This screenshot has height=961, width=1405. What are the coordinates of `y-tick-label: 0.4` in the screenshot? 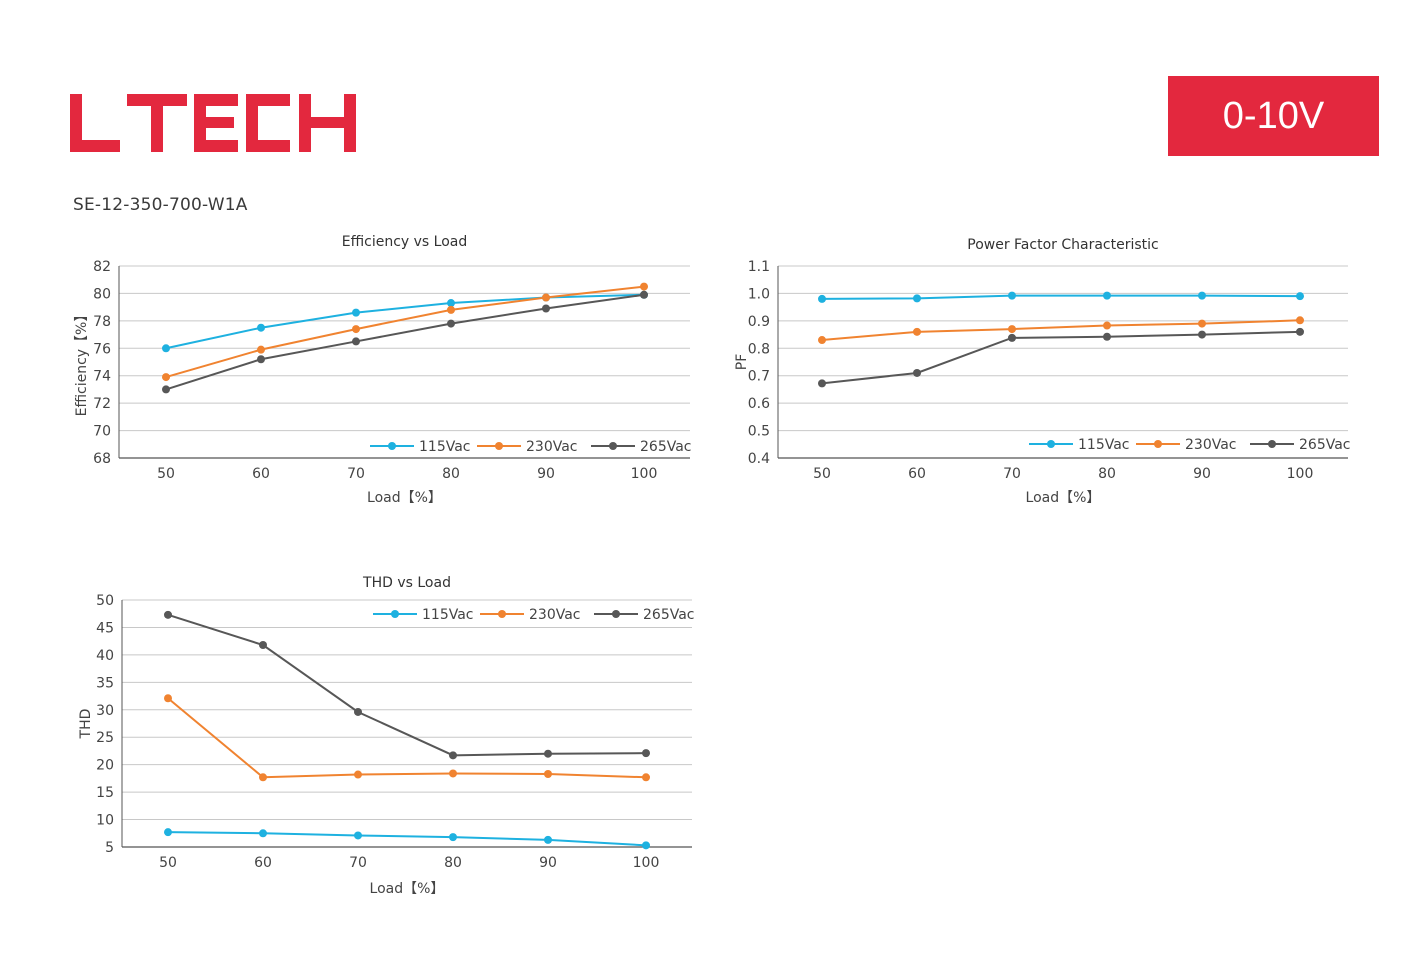 It's located at (759, 459).